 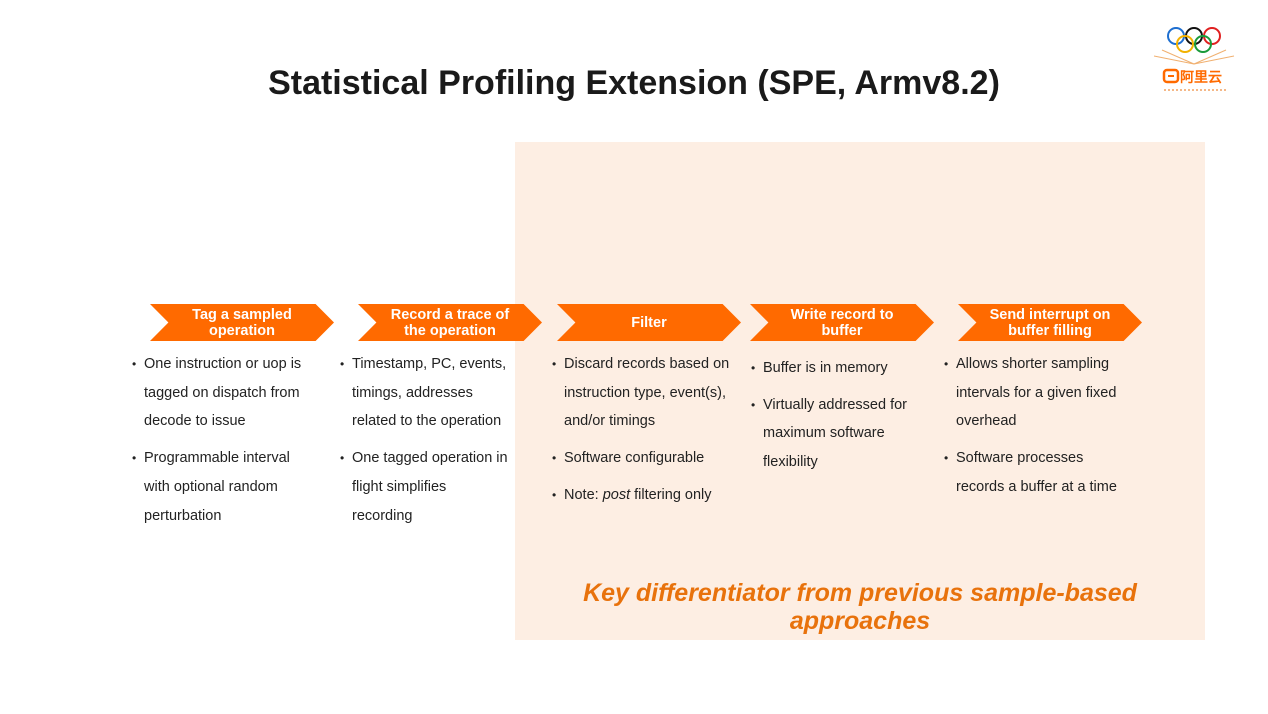 What do you see at coordinates (839, 368) in the screenshot?
I see `bullet-item: Buffer is in memory` at bounding box center [839, 368].